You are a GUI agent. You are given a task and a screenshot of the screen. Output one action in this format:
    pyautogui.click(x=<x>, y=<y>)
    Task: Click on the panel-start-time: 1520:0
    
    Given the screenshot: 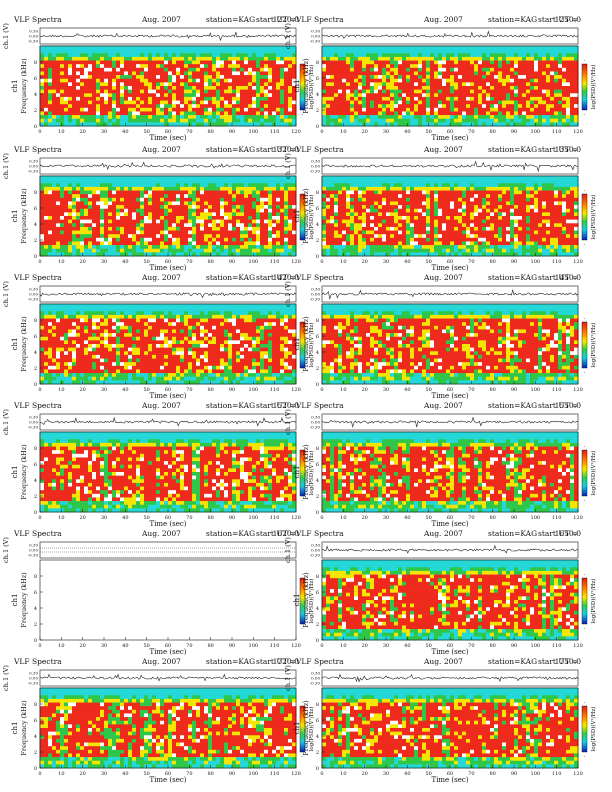 What is the action you would take?
    pyautogui.click(x=286, y=405)
    